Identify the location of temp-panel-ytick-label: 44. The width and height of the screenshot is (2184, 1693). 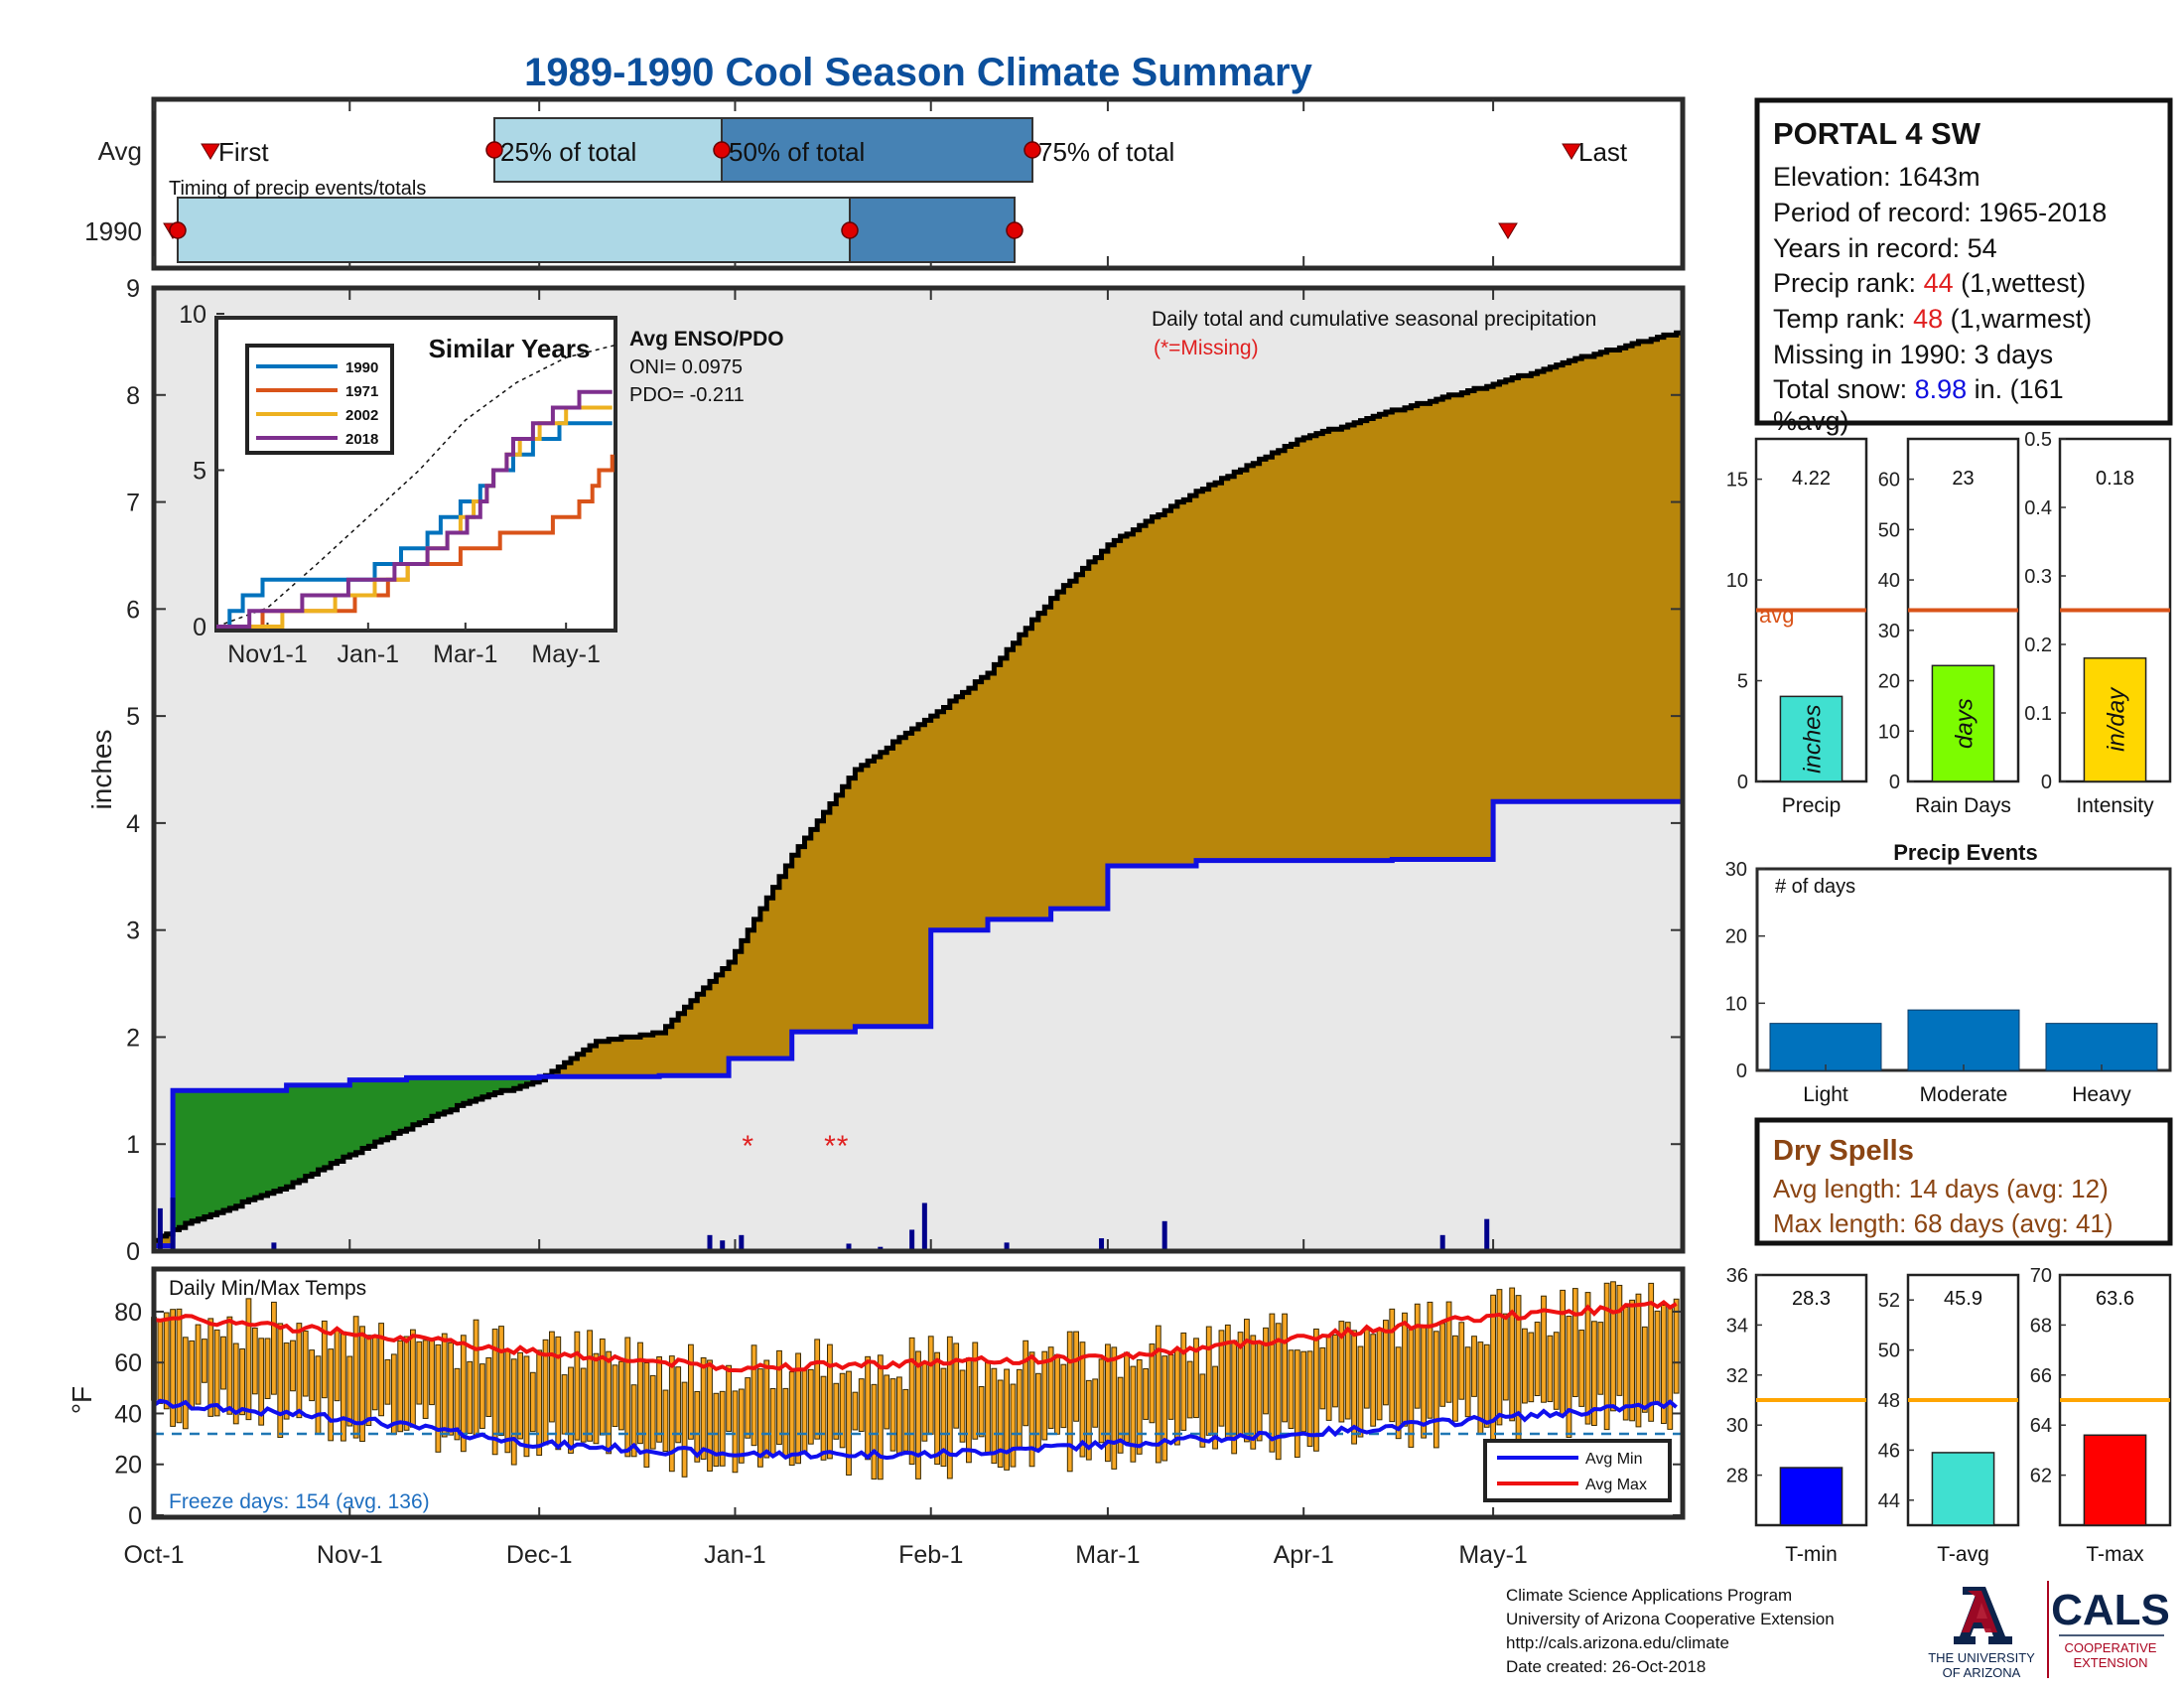
(1889, 1501).